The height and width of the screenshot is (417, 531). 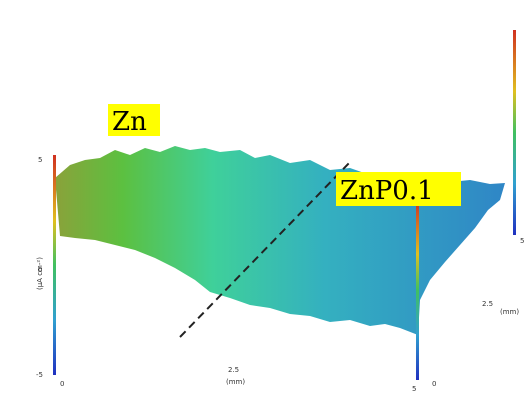 What do you see at coordinates (39, 375) in the screenshot?
I see `z-tick-label: -5` at bounding box center [39, 375].